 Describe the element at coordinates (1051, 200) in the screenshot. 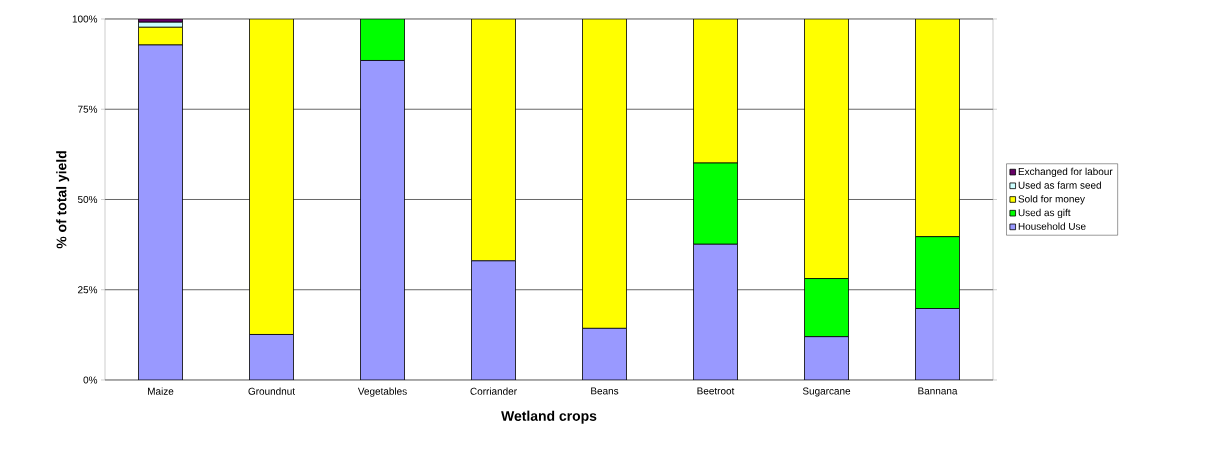

I see `legend-label: Sold for money` at that location.